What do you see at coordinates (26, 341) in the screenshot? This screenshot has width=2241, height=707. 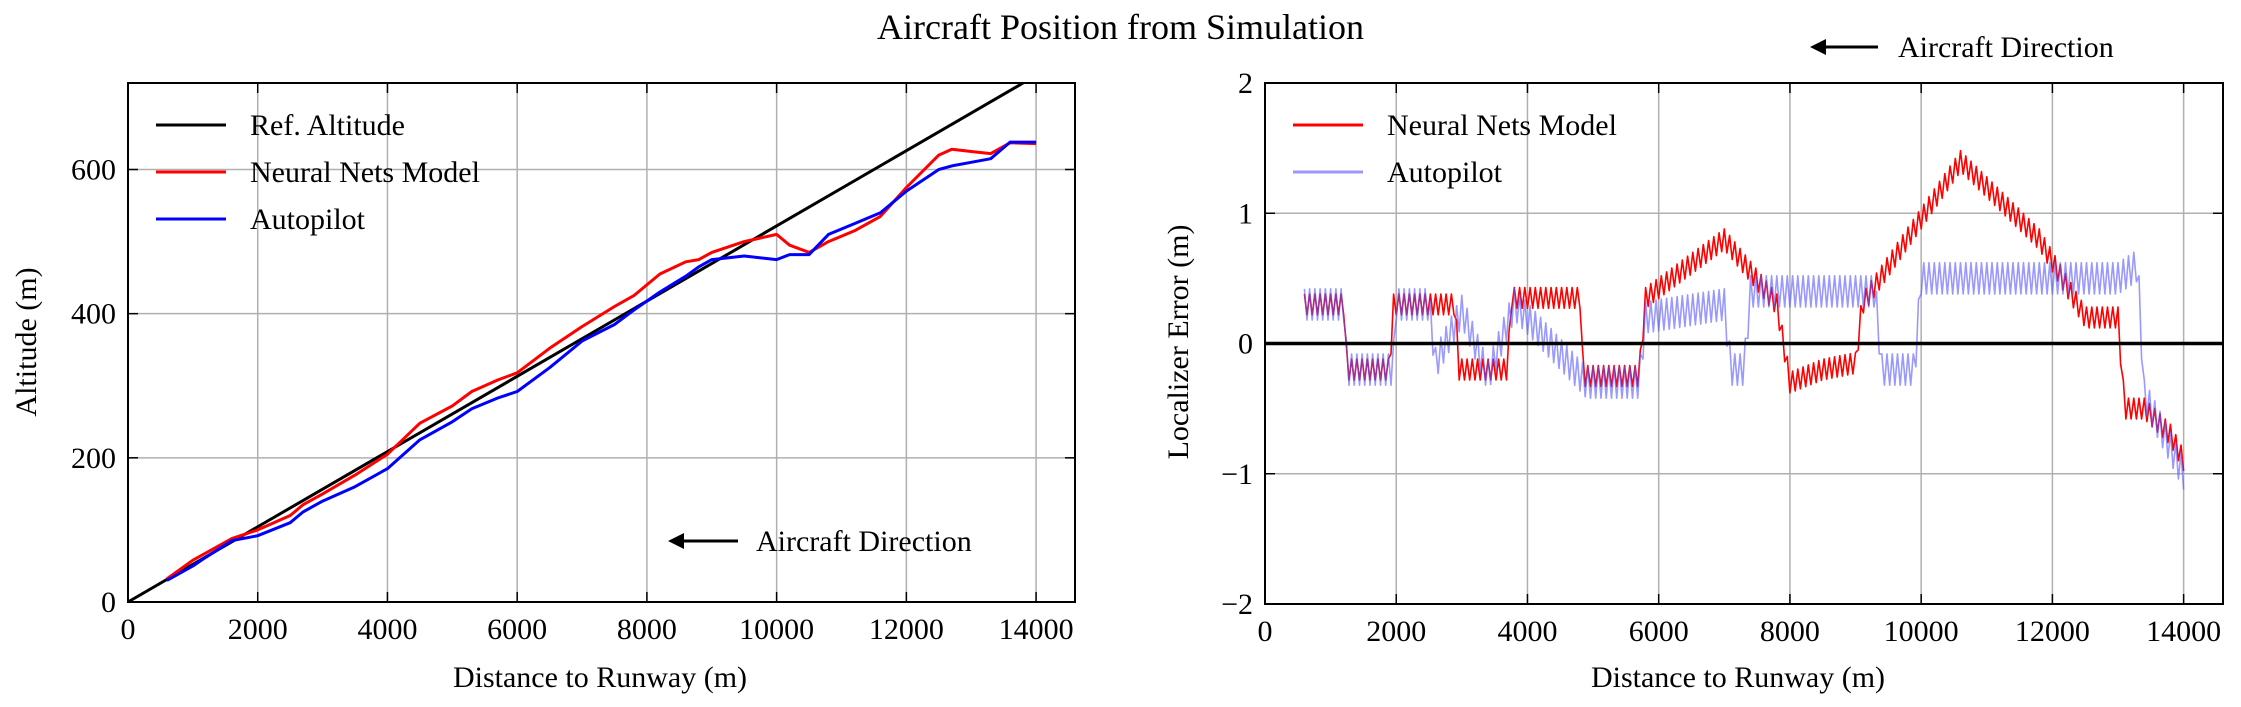 I see `altitude-chart-ylabel: Altitude (m)` at bounding box center [26, 341].